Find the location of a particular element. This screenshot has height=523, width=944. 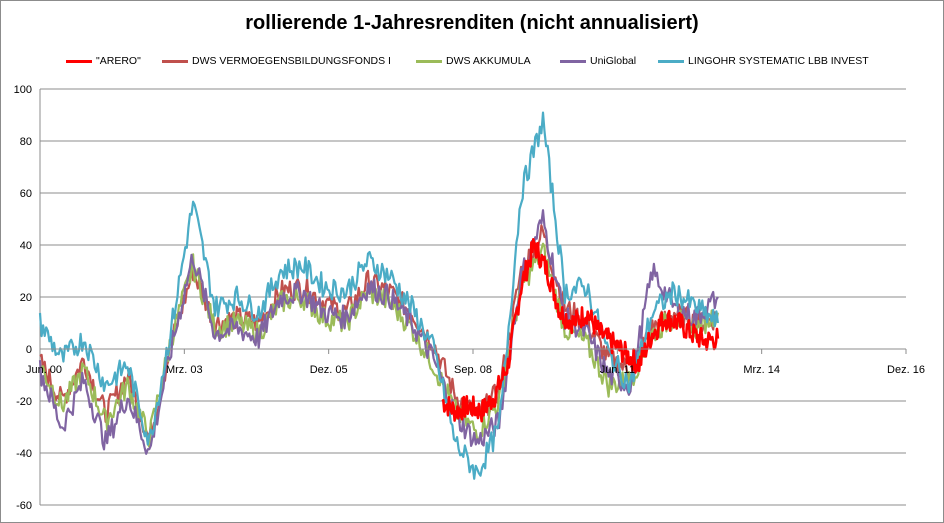

y-tick-label: 20 is located at coordinates (26, 298).